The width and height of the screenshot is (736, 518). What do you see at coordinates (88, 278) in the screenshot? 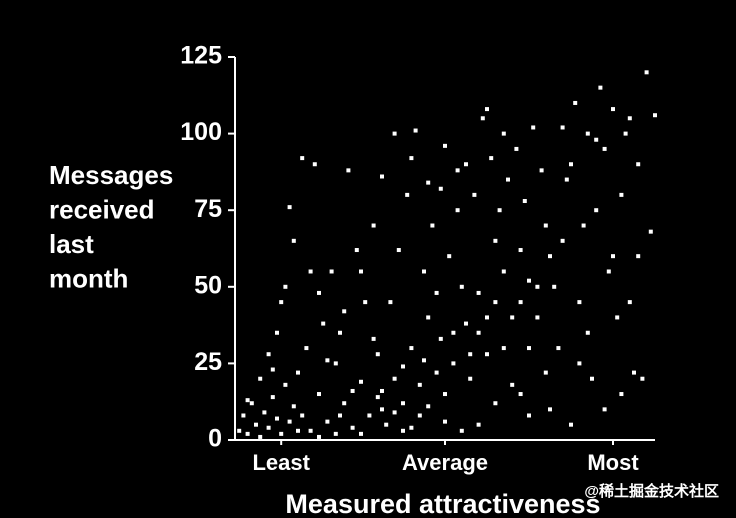
I see `y-axis-label: month` at bounding box center [88, 278].